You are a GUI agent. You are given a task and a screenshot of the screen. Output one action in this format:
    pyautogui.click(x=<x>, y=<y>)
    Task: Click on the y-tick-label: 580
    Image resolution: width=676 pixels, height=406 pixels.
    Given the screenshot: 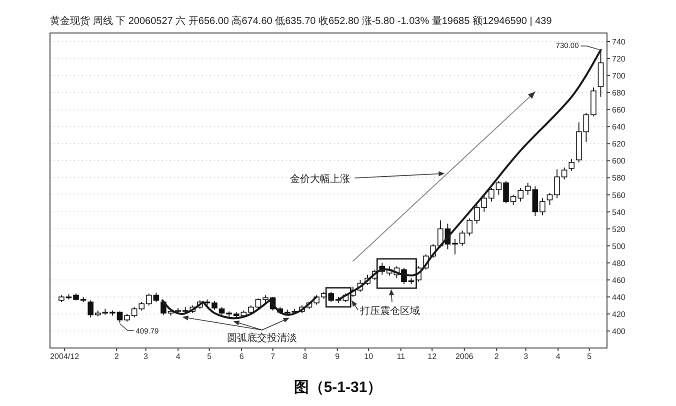 What is the action you would take?
    pyautogui.click(x=619, y=178)
    